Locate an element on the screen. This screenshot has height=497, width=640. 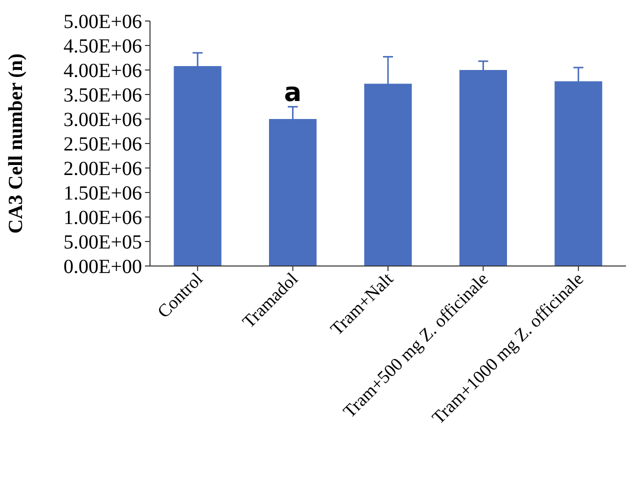
y-tick-label: 2.00E+06 is located at coordinates (103, 169).